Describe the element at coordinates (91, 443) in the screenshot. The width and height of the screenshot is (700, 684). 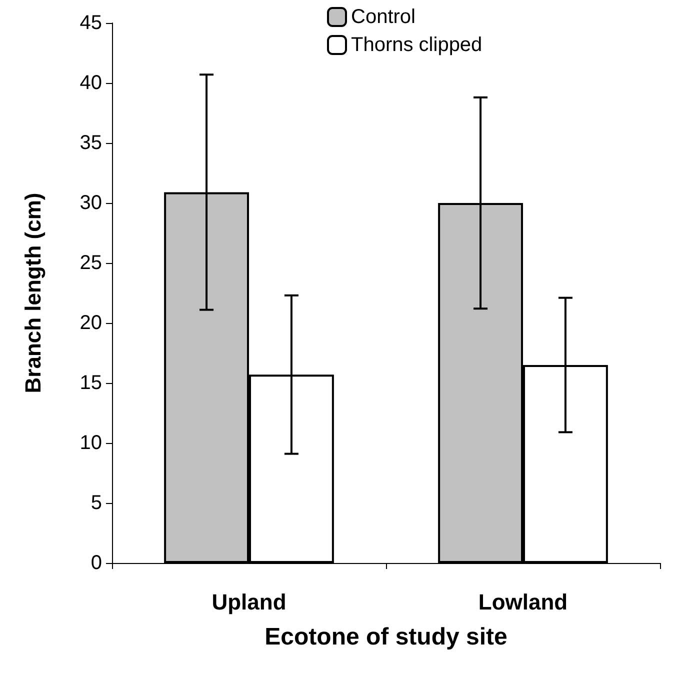
I see `y-tick-label: 10` at that location.